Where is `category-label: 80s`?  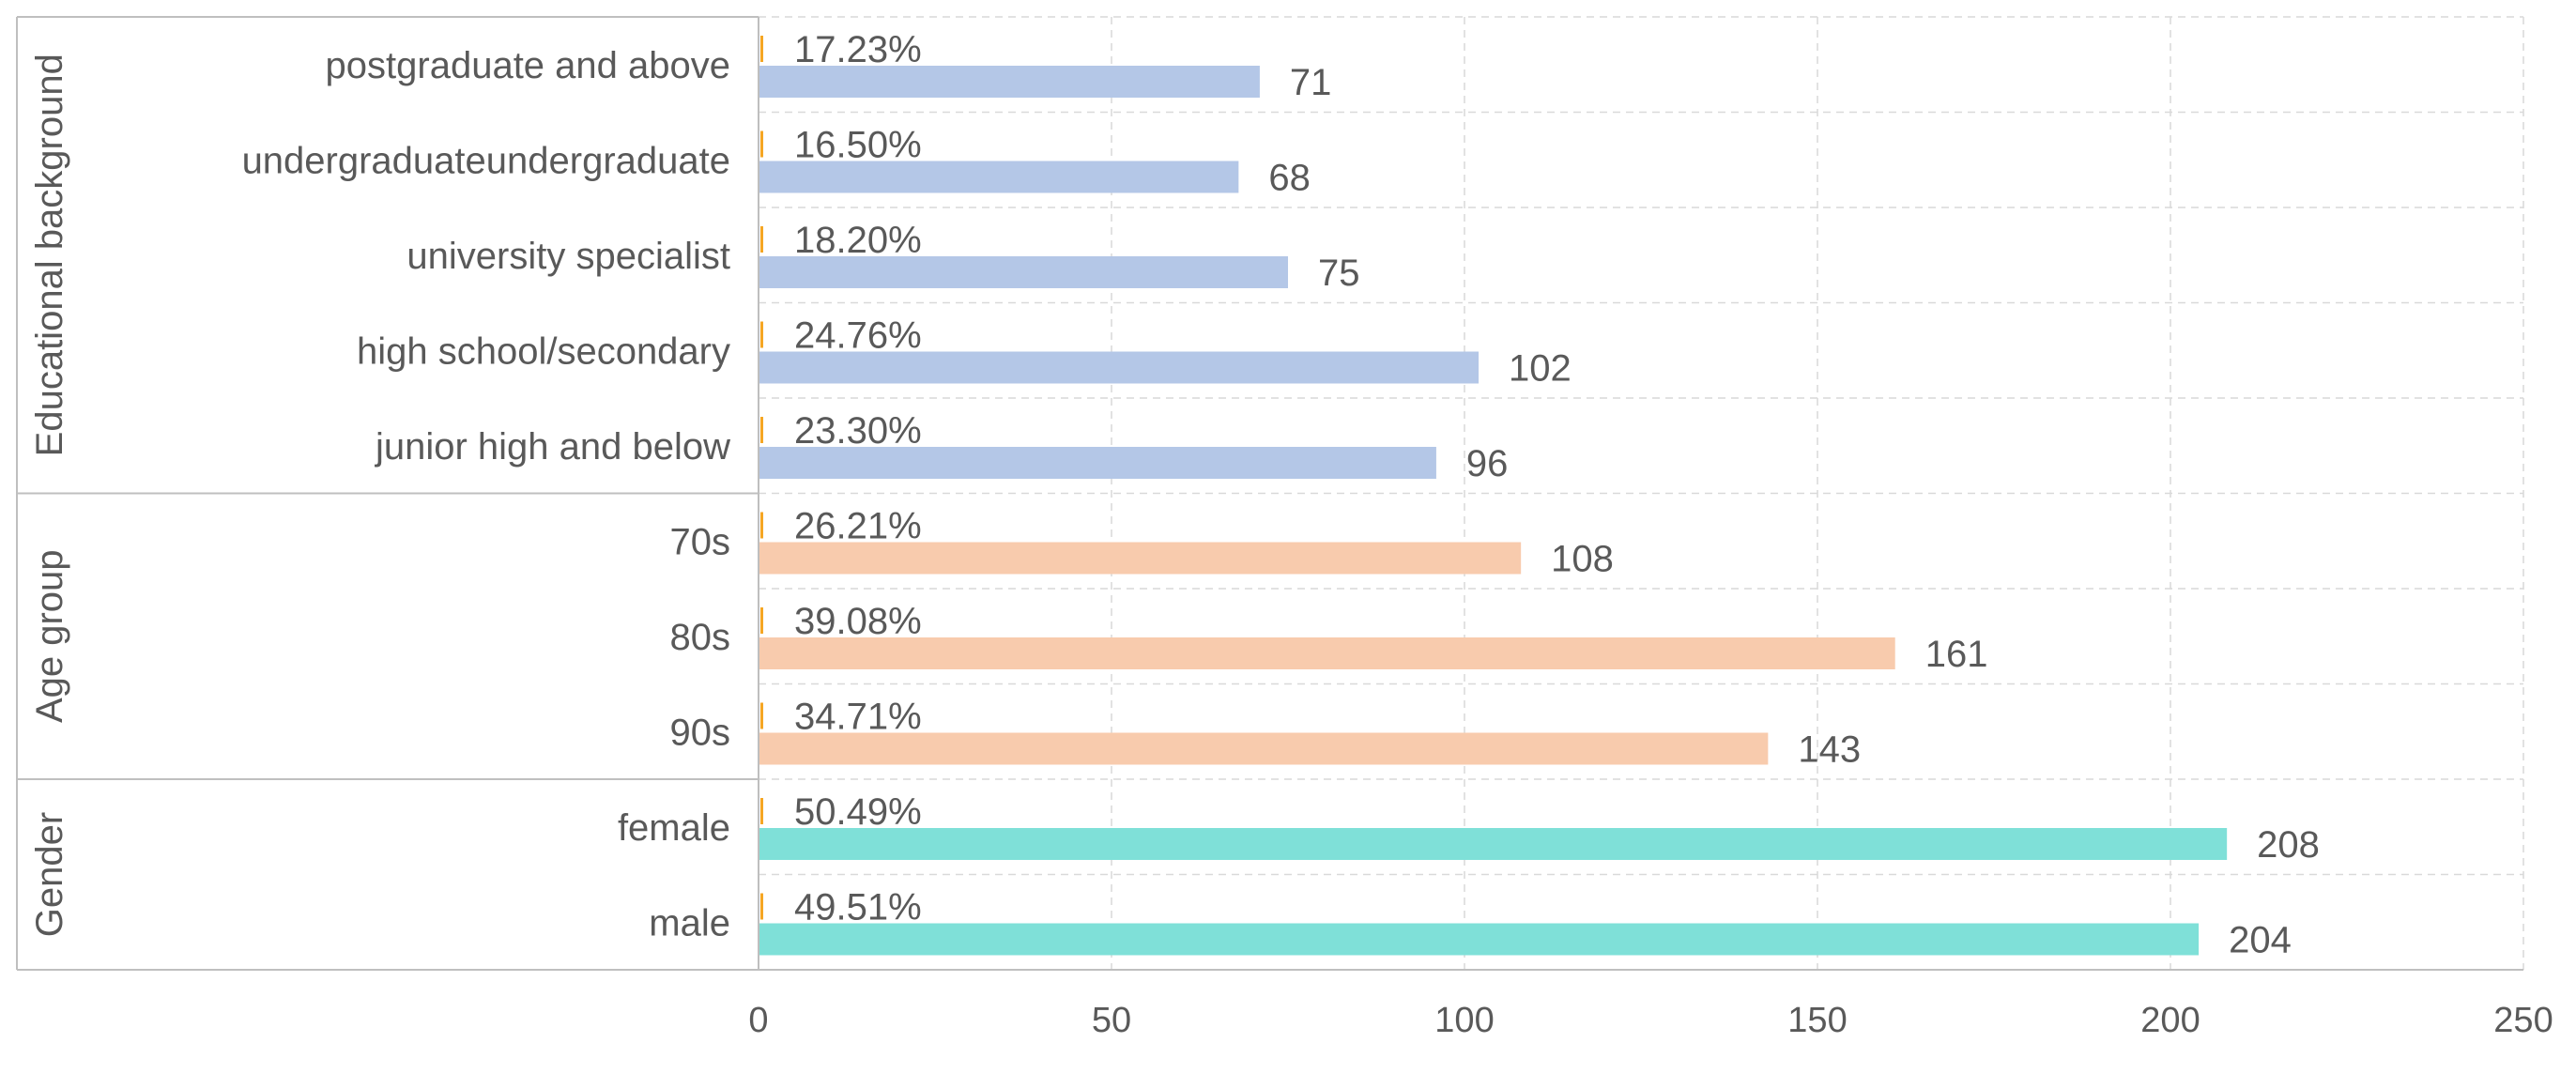
category-label: 80s is located at coordinates (701, 637).